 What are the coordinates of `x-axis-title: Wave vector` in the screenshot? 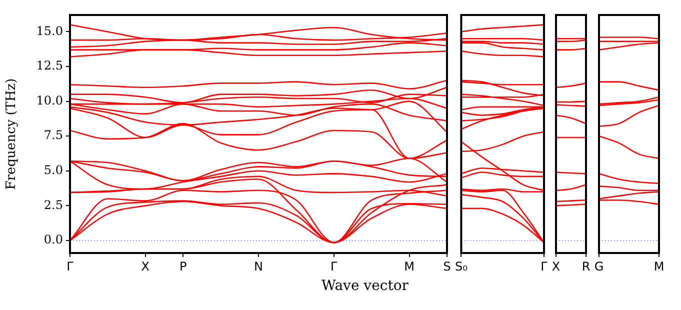 It's located at (365, 286).